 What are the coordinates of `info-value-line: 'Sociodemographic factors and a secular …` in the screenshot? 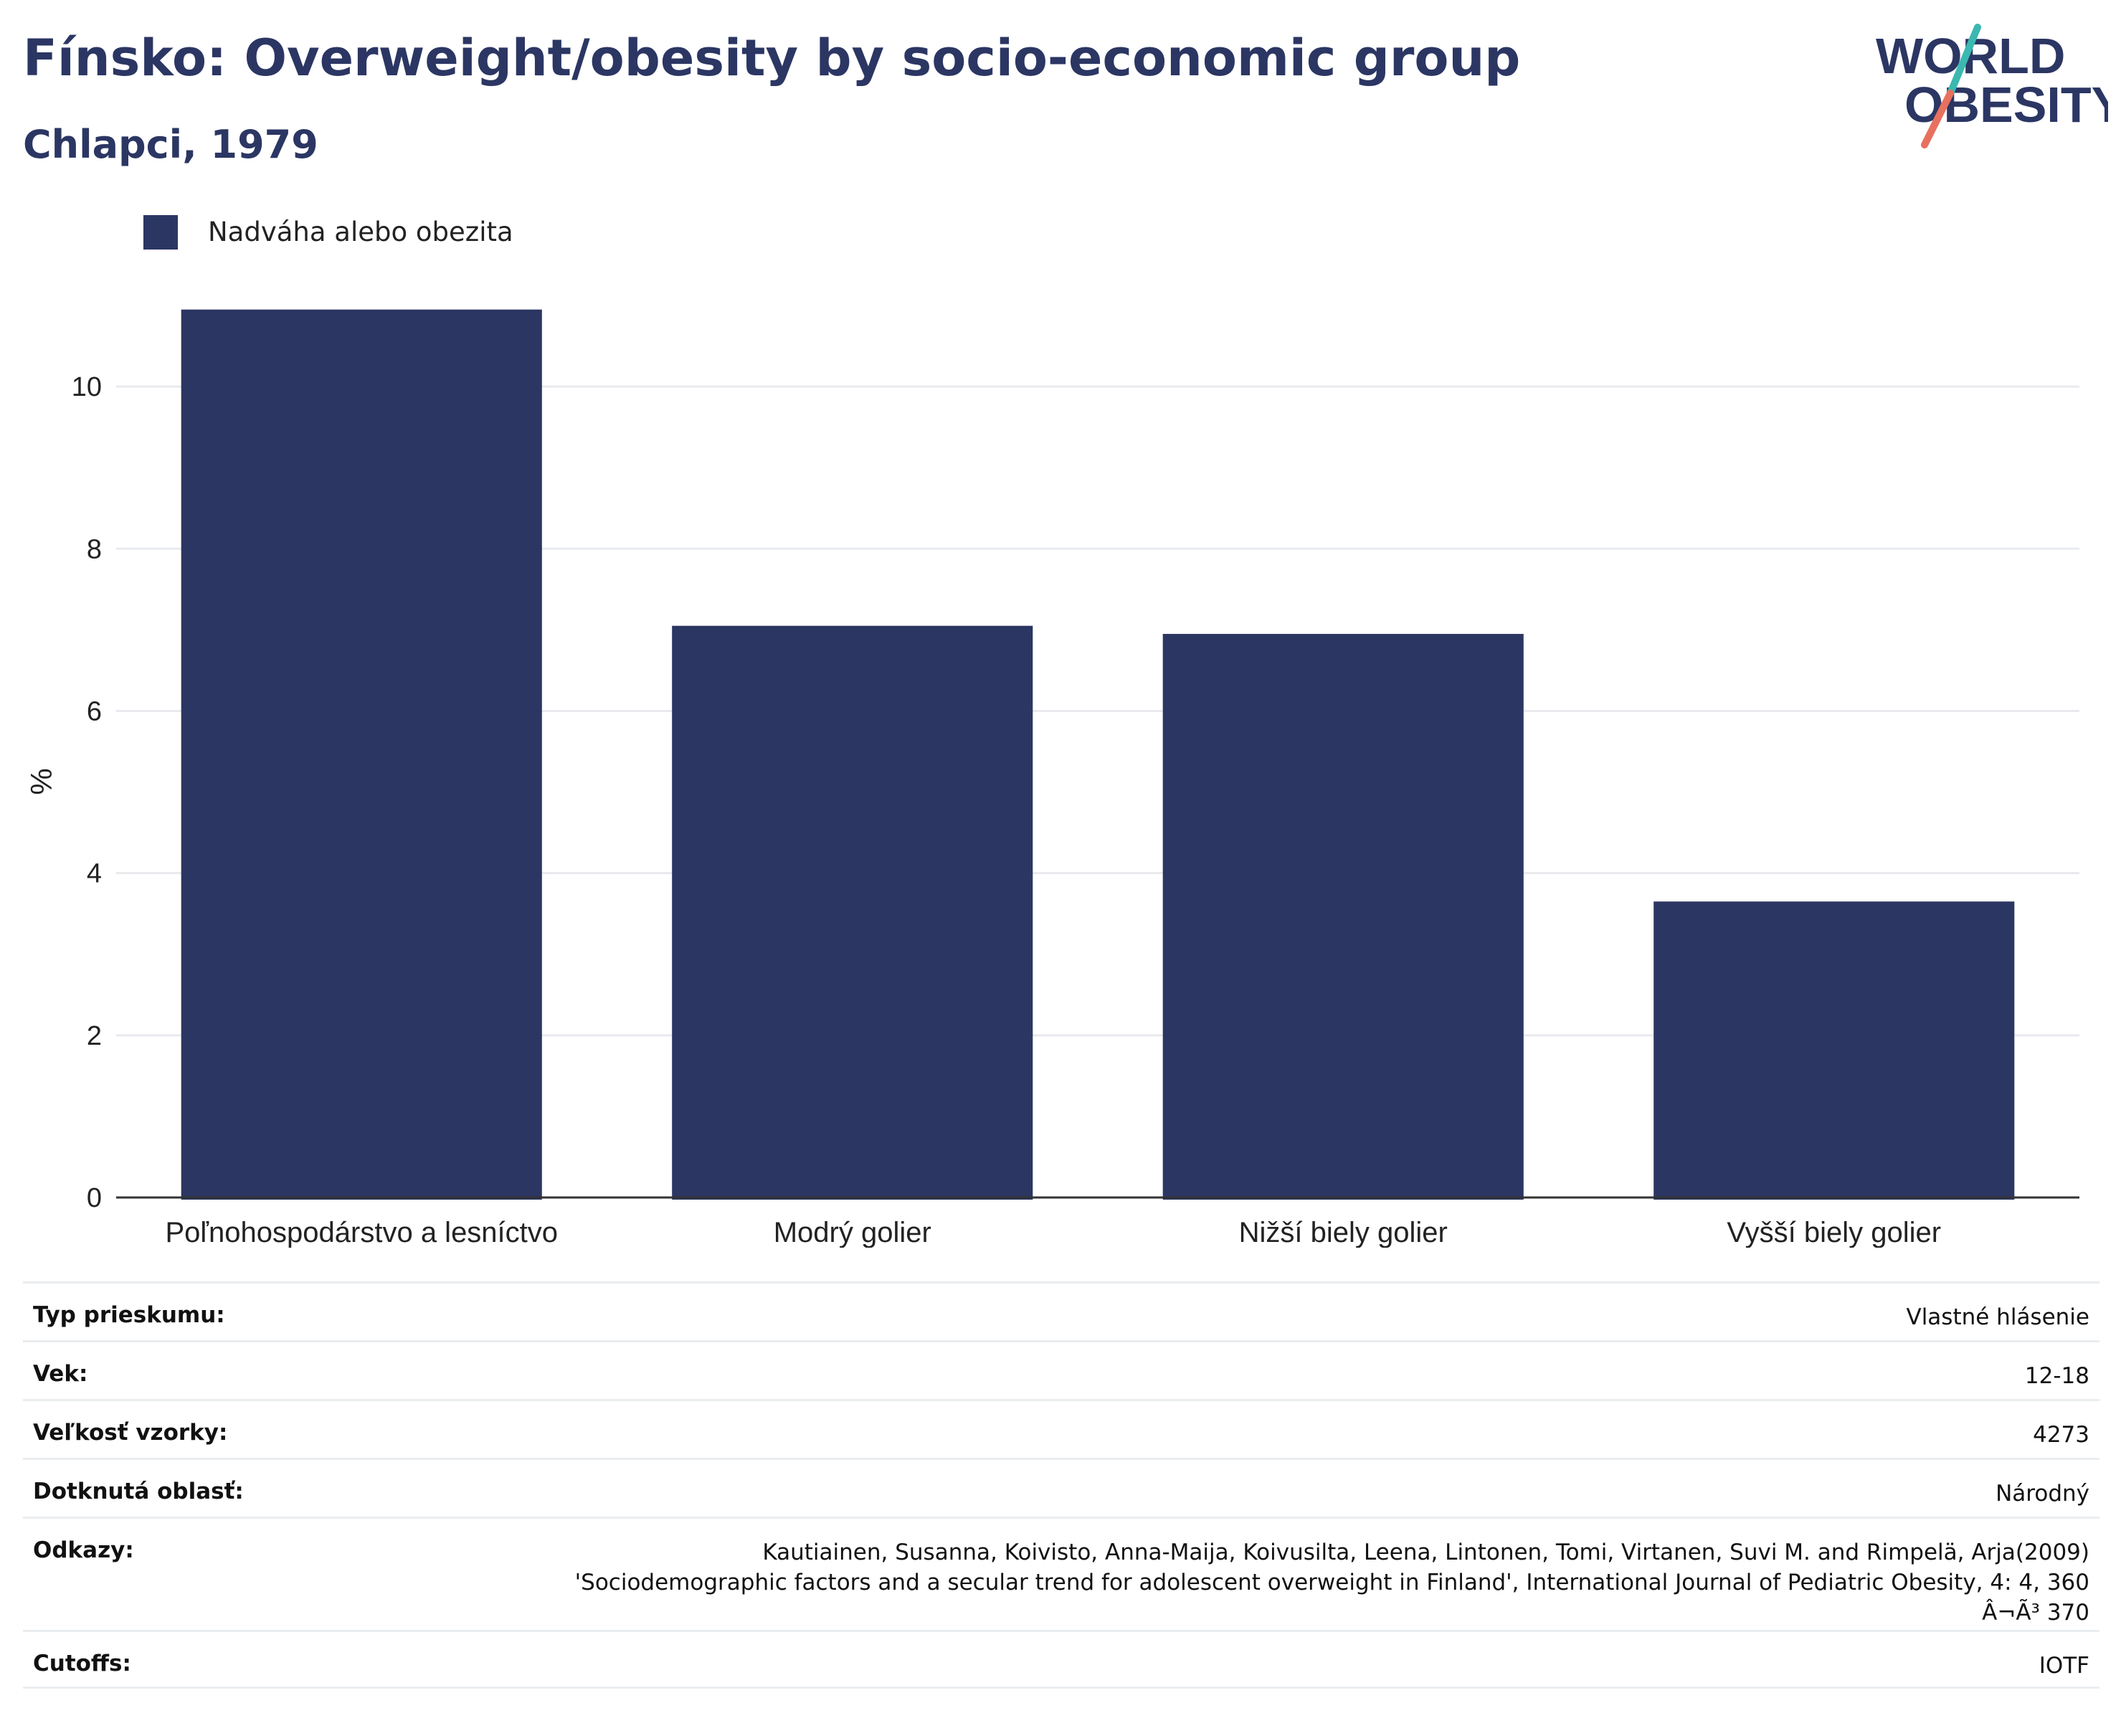 It's located at (1331, 1582).